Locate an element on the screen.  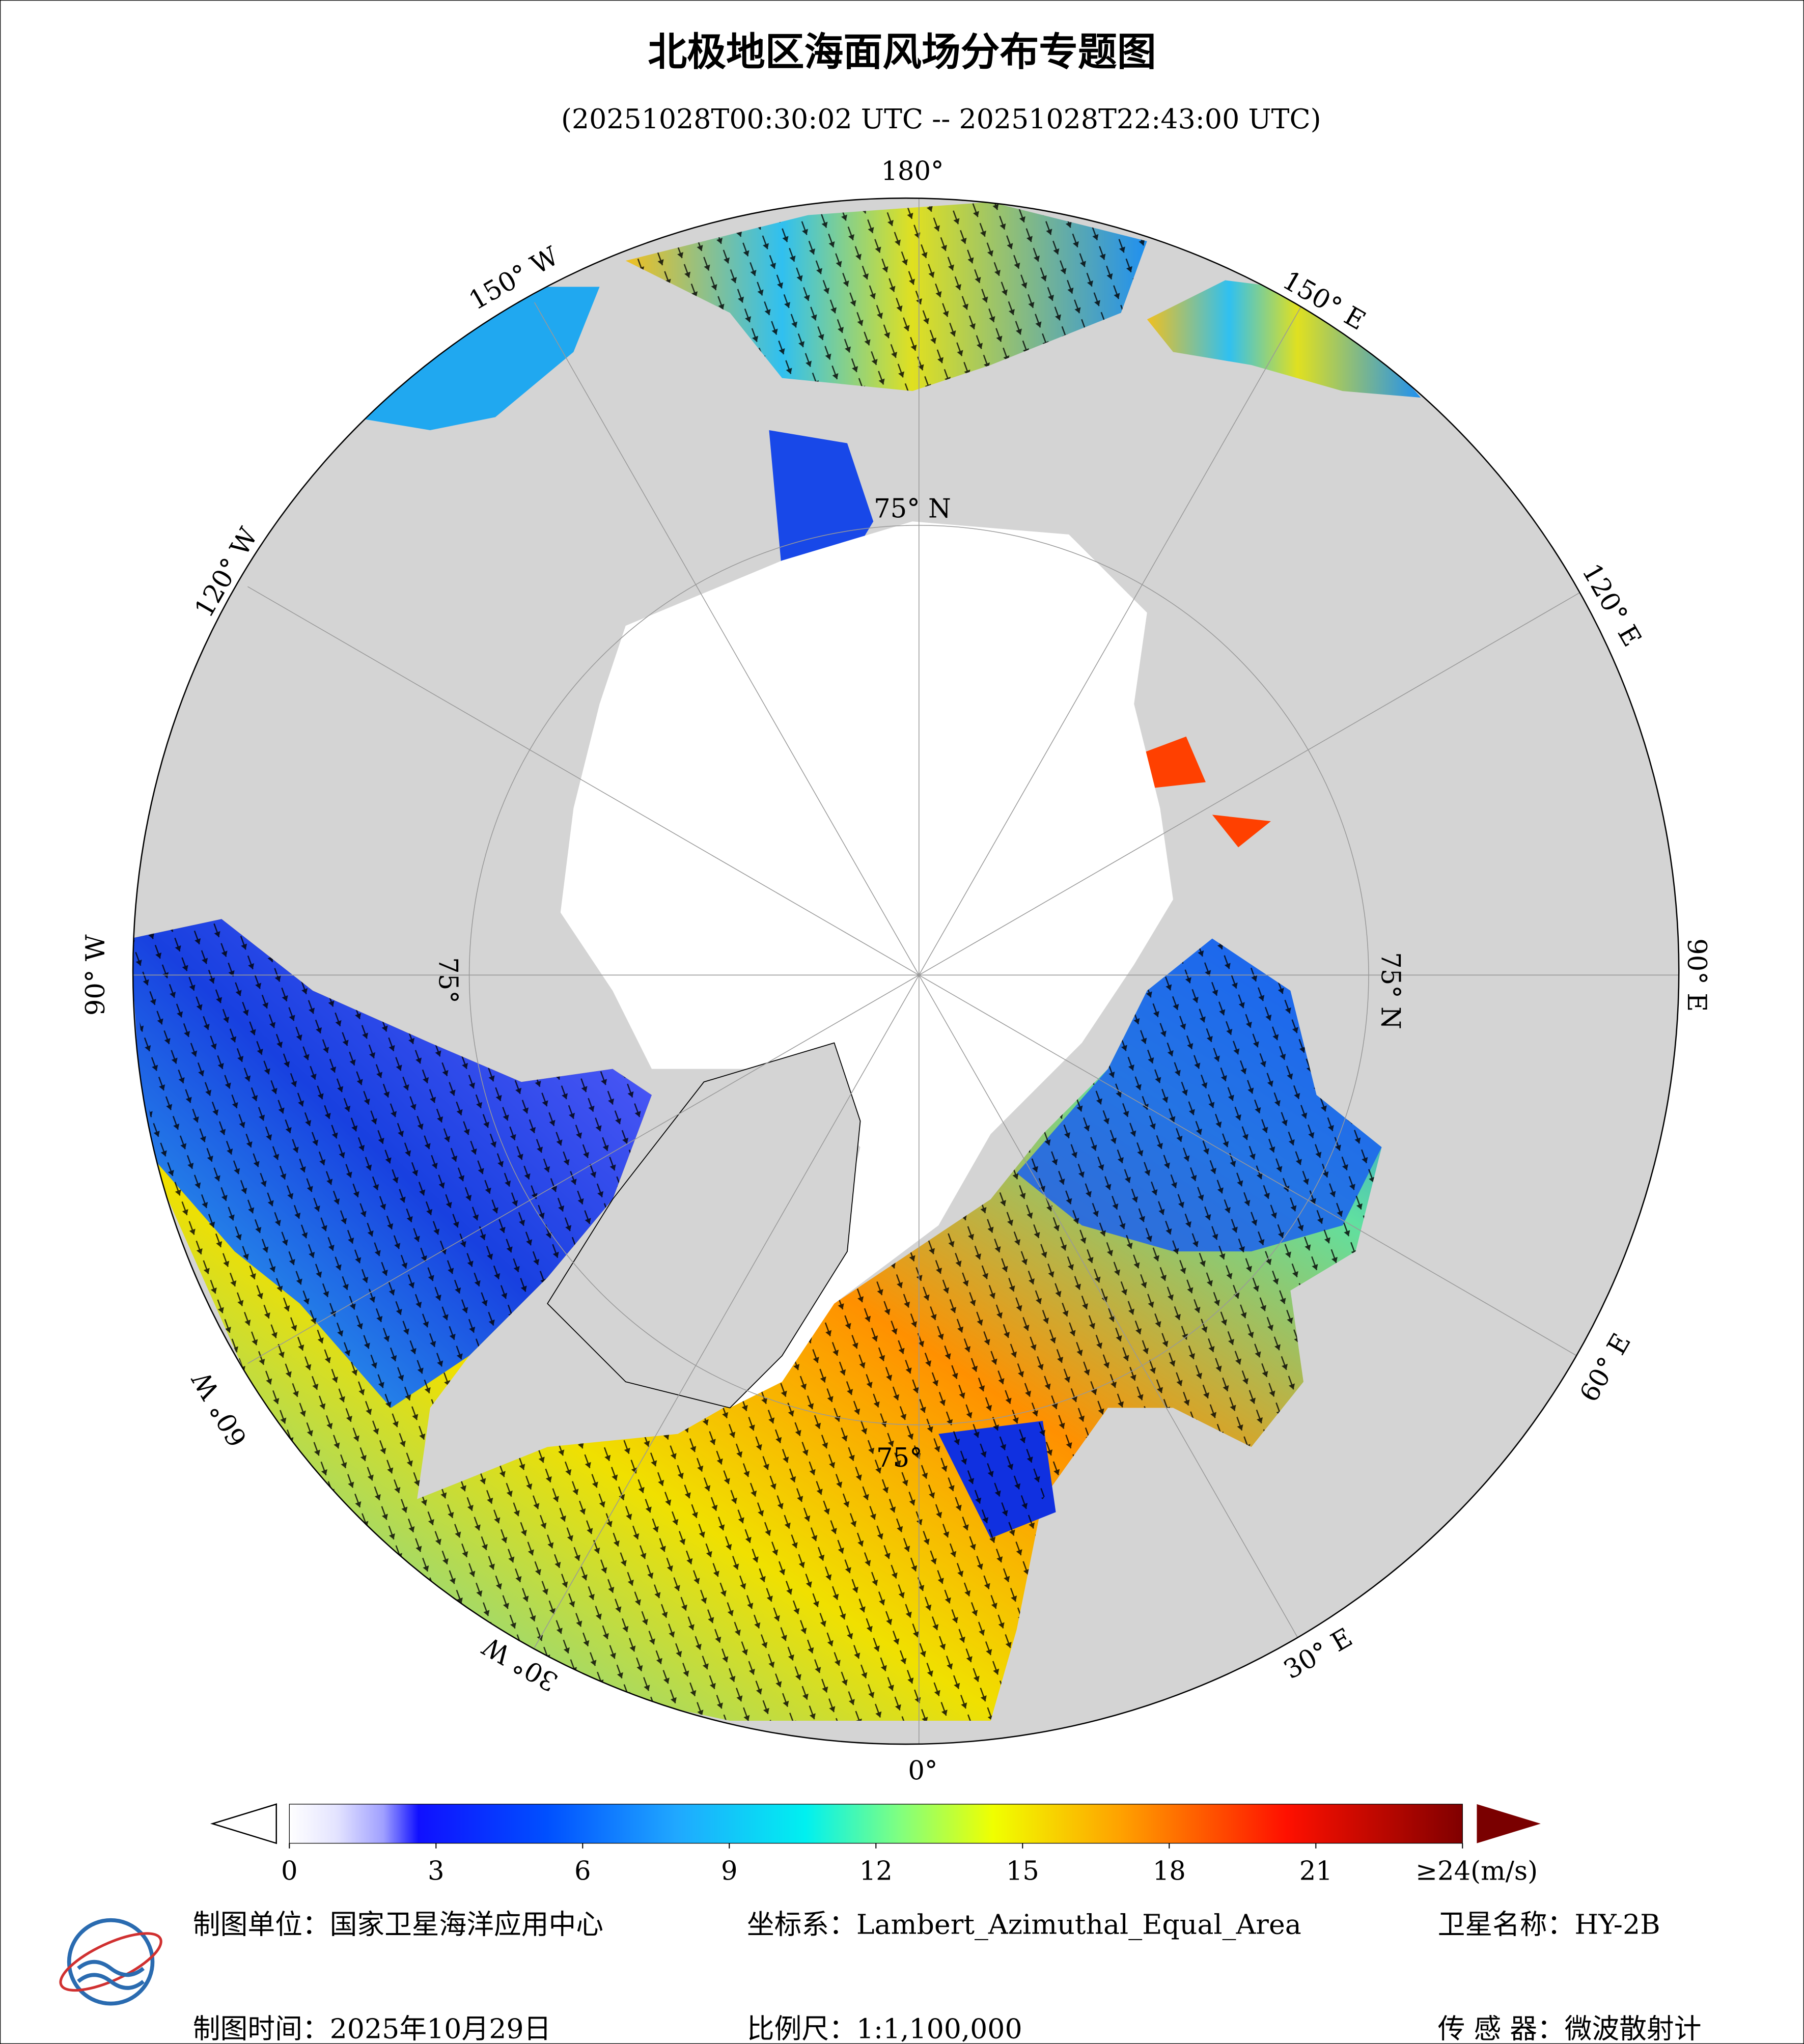
colorbar-tick-label: ≥24(m/s) is located at coordinates (1477, 1871).